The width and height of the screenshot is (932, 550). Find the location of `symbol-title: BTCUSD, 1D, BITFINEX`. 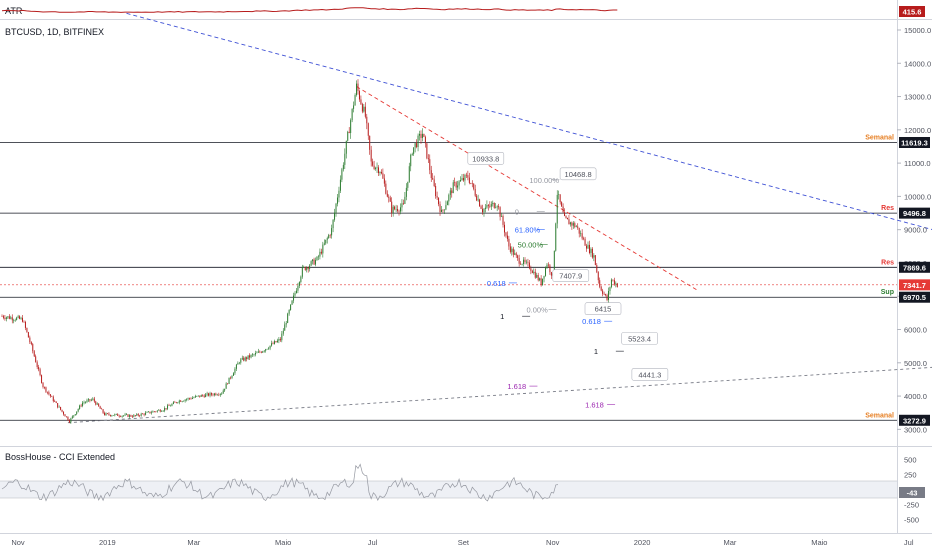

symbol-title: BTCUSD, 1D, BITFINEX is located at coordinates (54, 32).